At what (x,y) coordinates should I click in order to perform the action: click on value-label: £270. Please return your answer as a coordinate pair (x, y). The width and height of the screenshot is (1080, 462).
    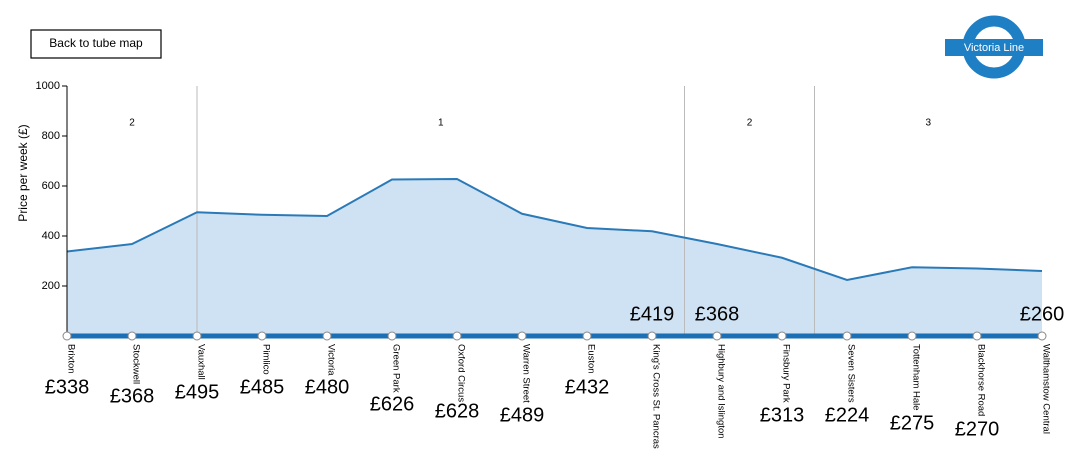
    Looking at the image, I should click on (977, 429).